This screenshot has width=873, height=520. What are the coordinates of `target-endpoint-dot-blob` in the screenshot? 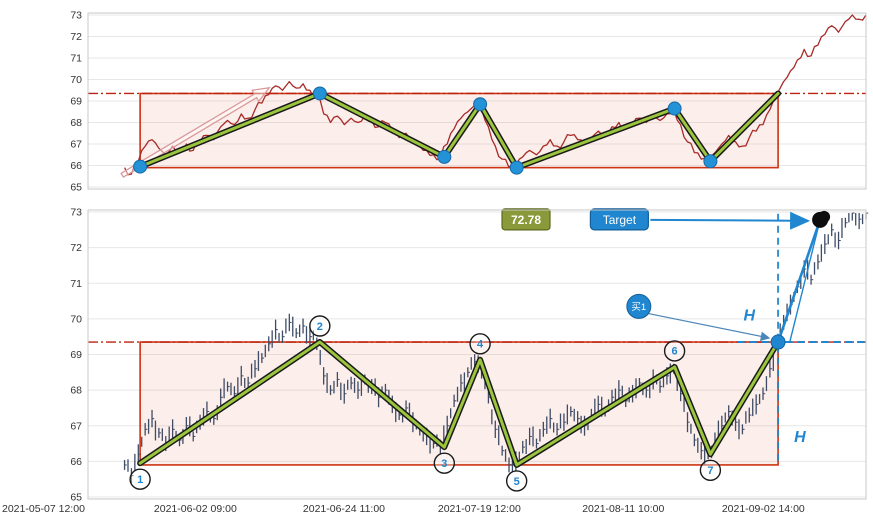 It's located at (824, 216).